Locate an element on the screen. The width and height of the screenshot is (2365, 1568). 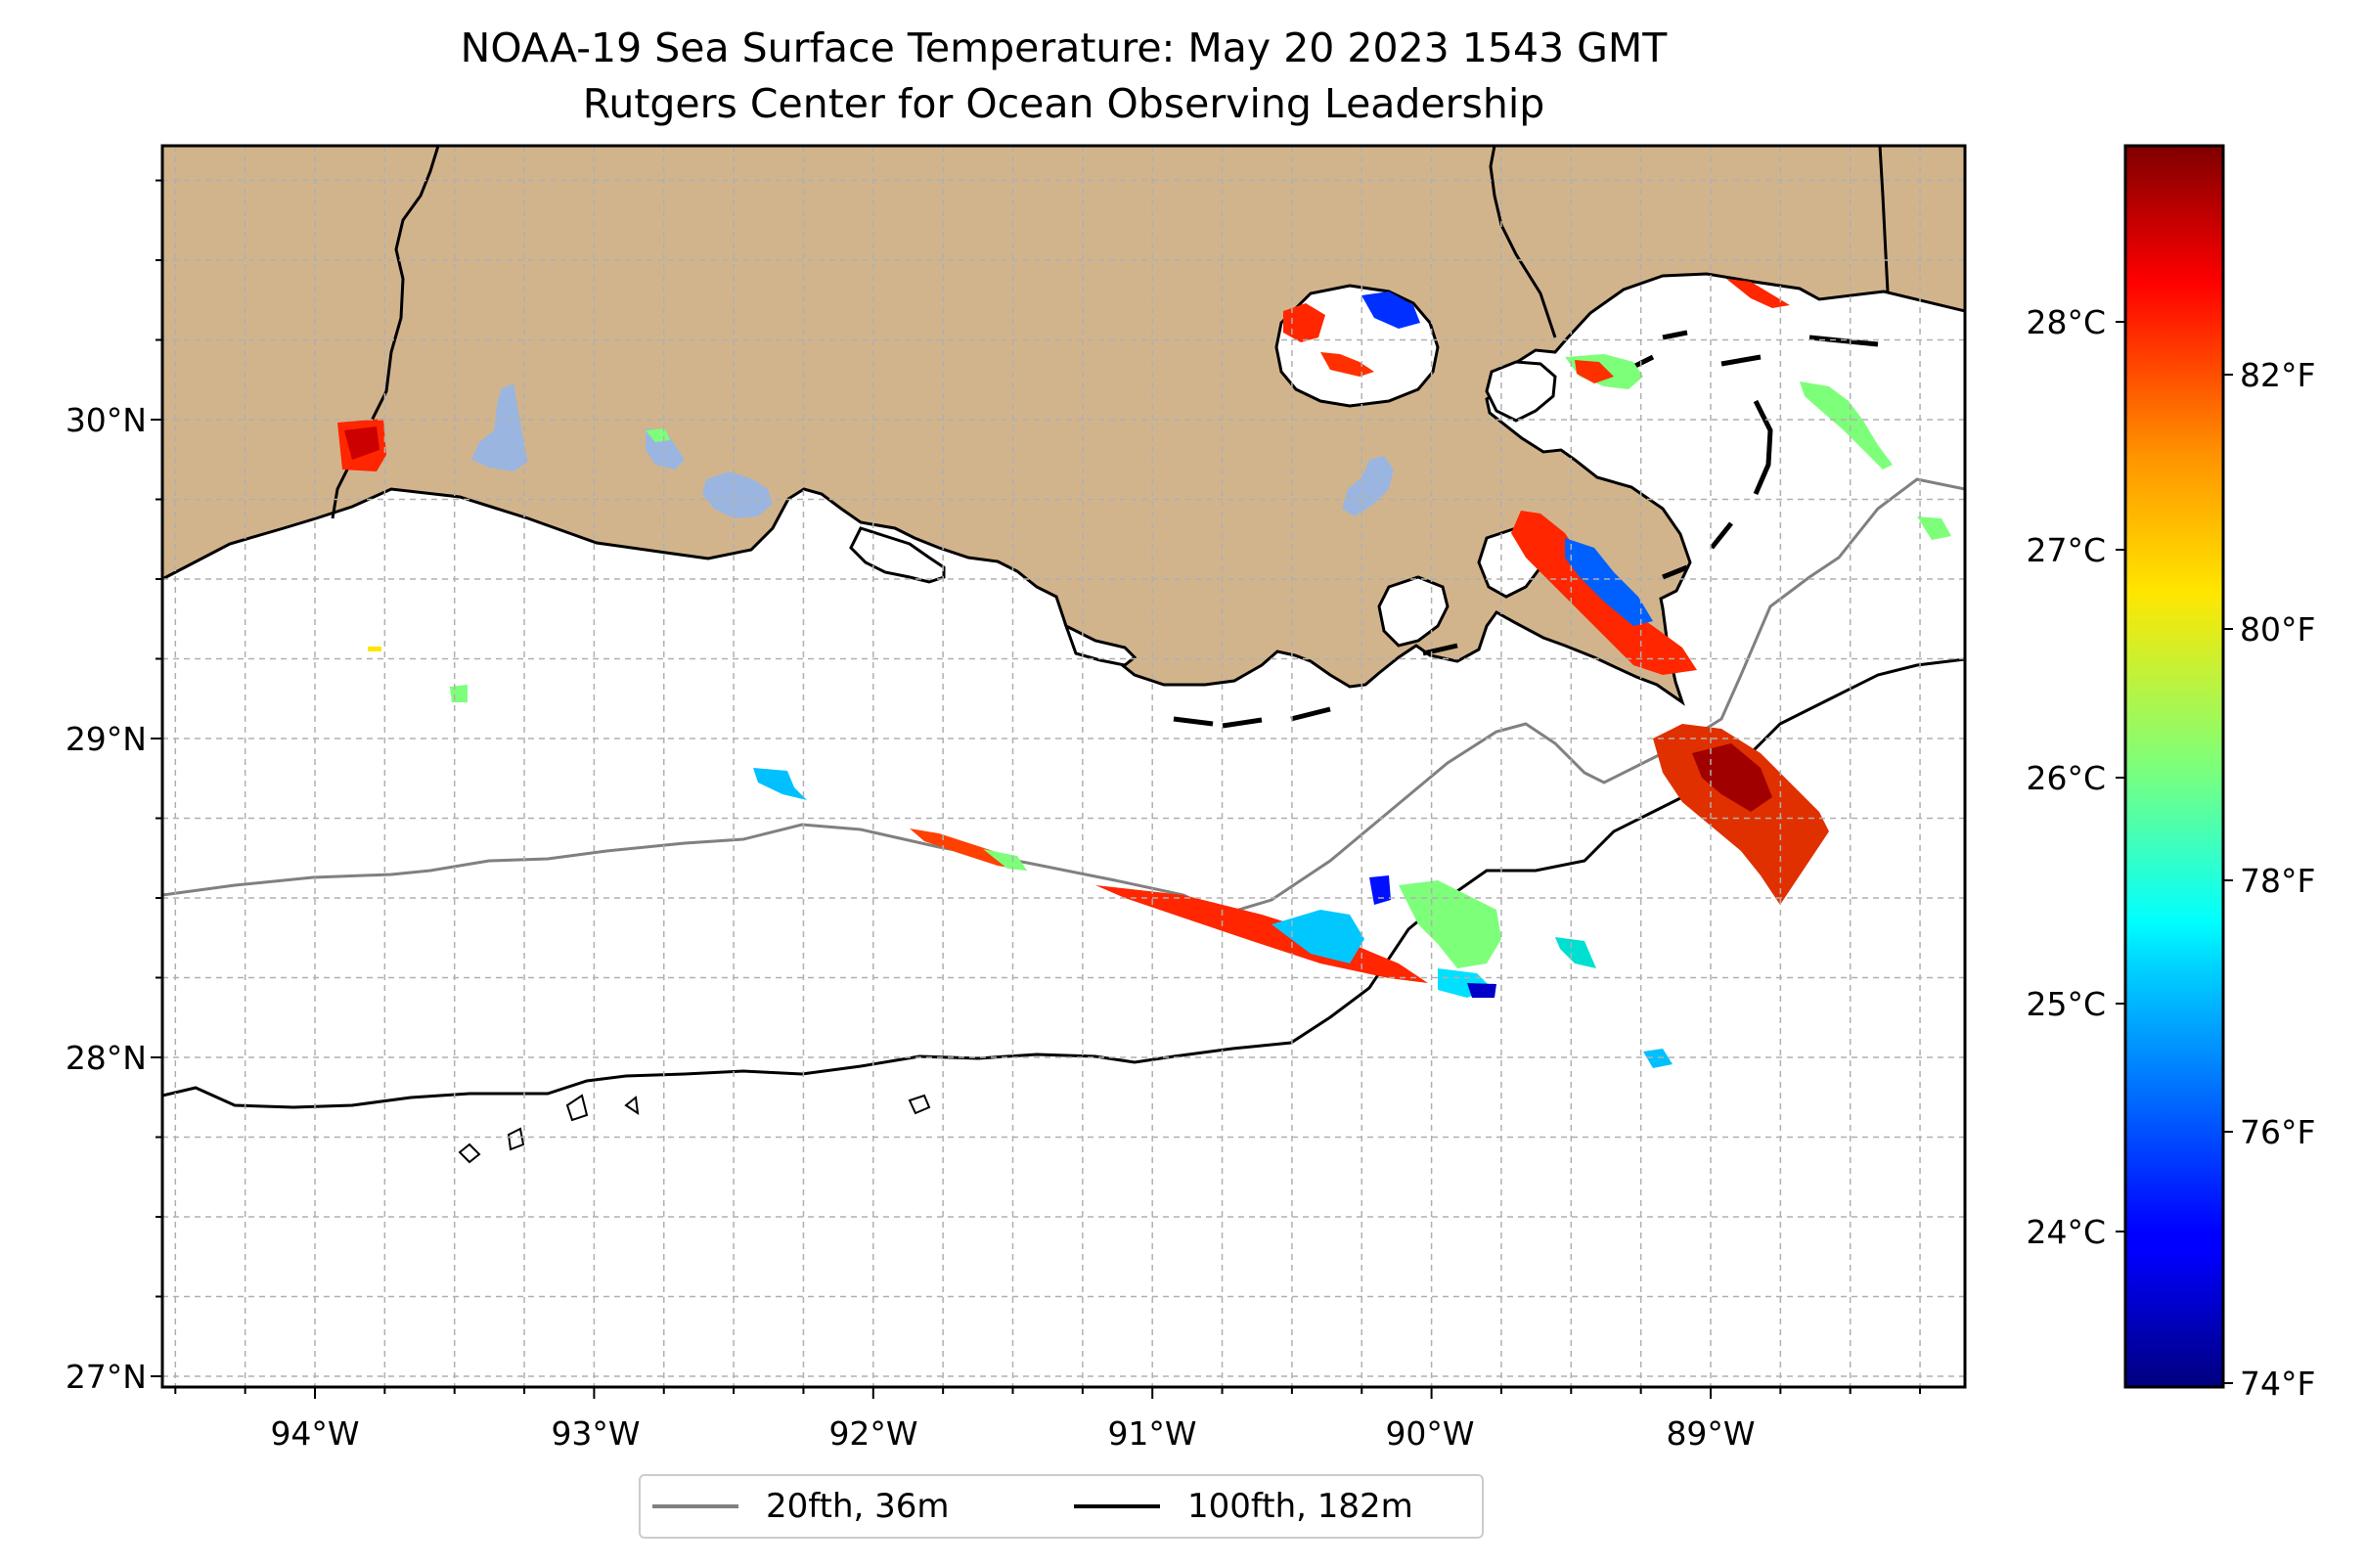
cbar-c-label-26: 26°C is located at coordinates (2066, 778).